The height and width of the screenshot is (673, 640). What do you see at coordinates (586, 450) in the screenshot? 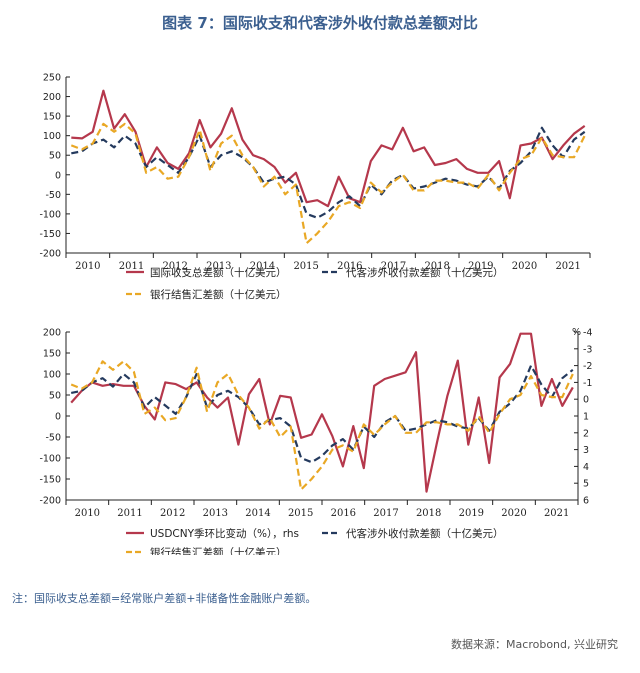
I see `y2-tick-label: 3` at bounding box center [586, 450].